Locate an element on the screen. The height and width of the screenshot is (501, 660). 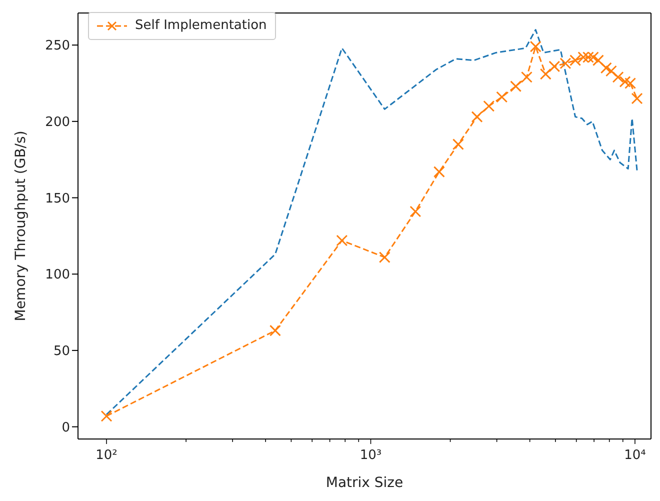
y-tick-label: 200 is located at coordinates (57, 122).